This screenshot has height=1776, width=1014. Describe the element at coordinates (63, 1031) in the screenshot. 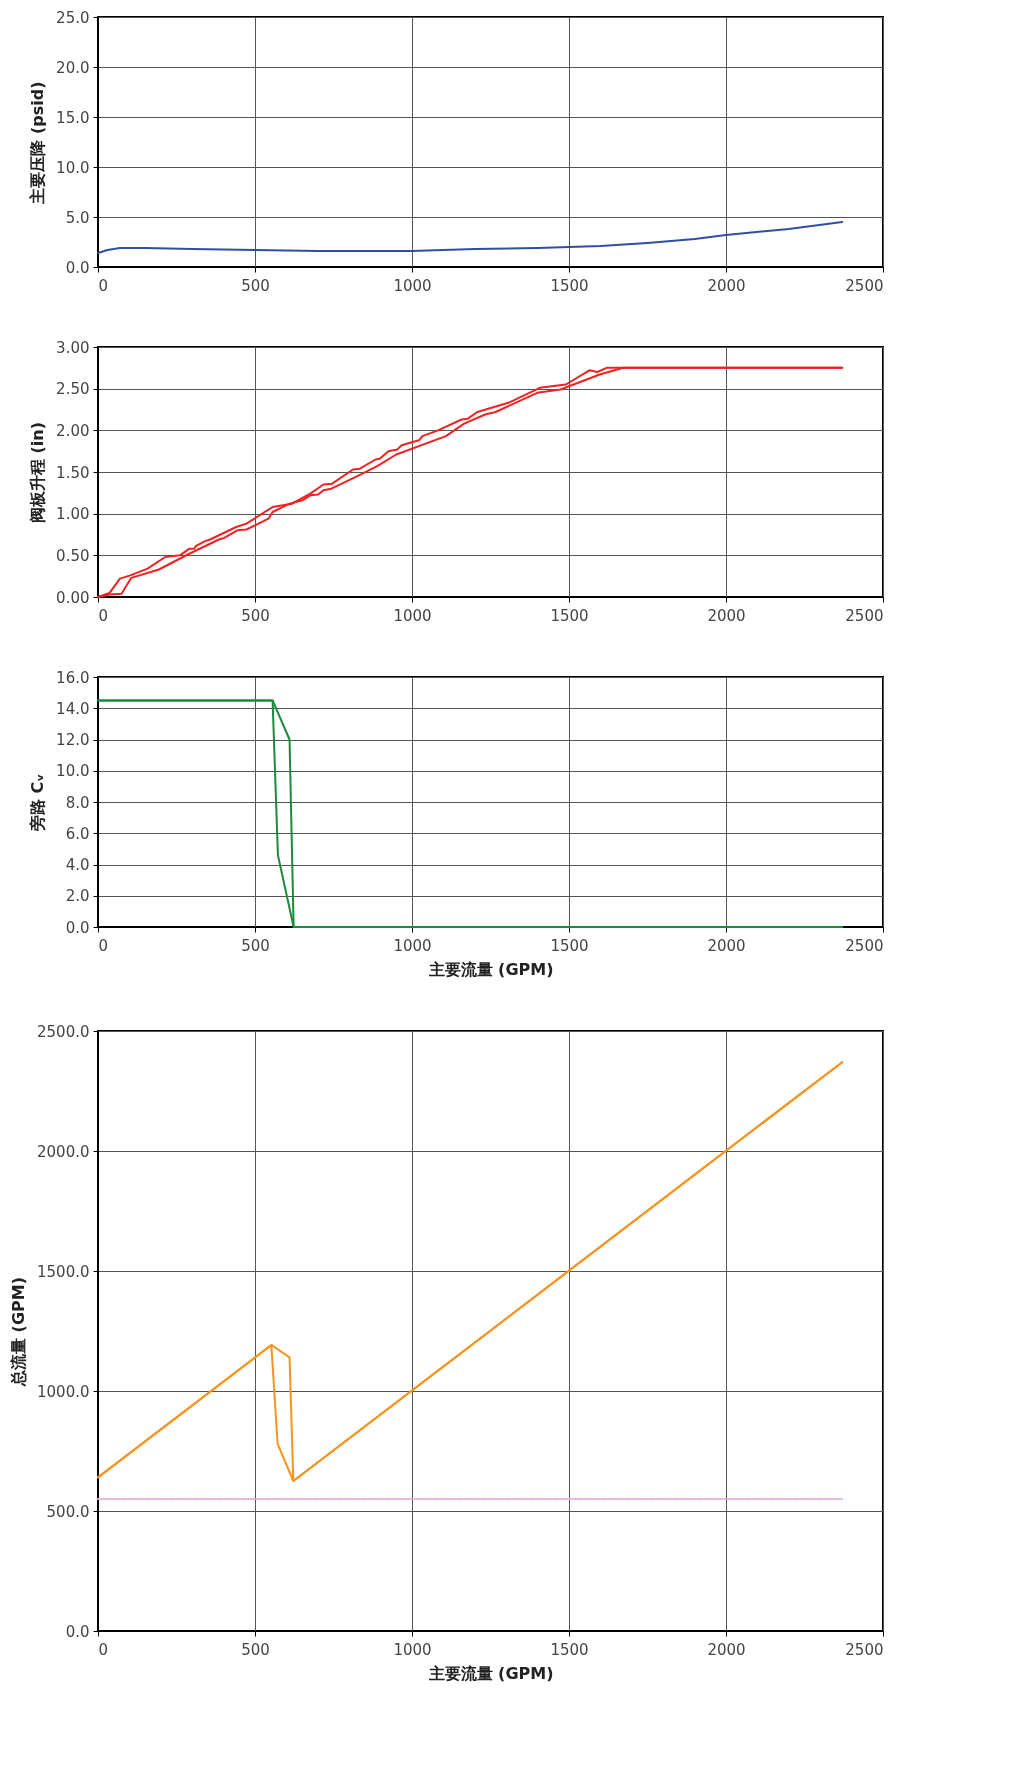

I see `y-tick-label: 2500.0` at that location.